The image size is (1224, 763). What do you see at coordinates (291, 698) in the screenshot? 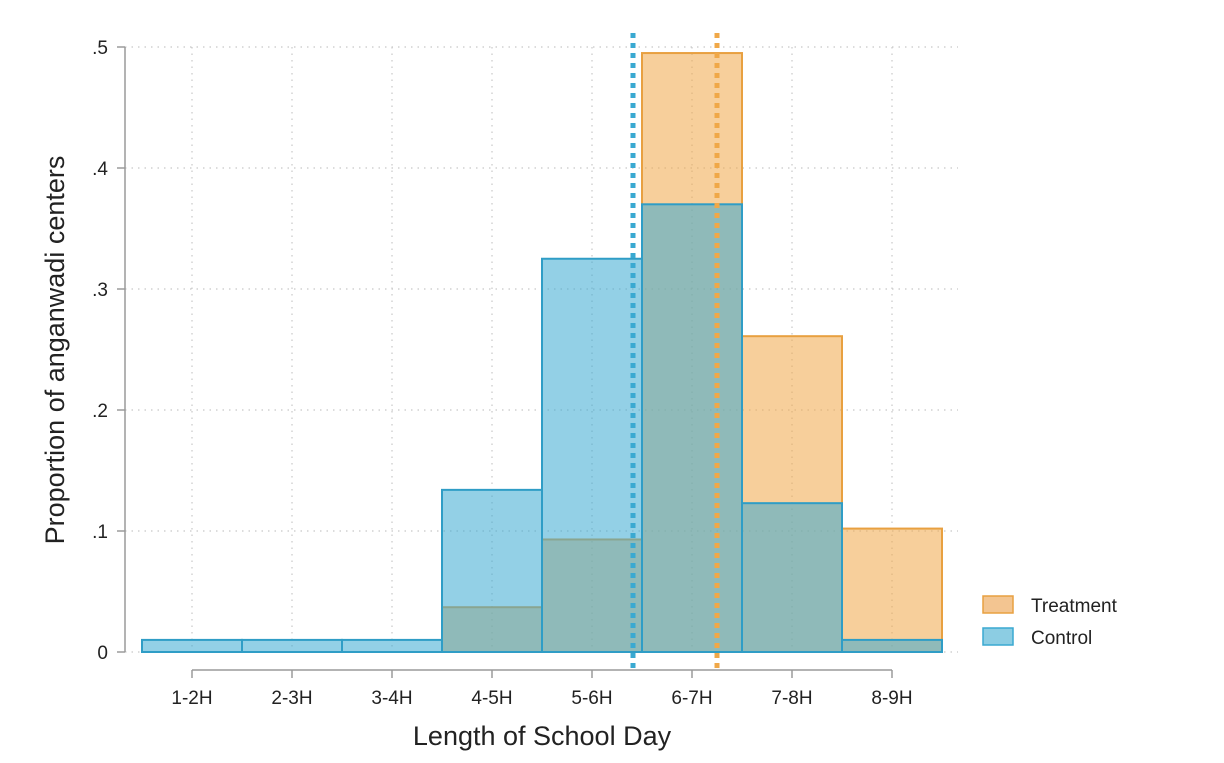
I see `x-tick-label: 2-3H` at bounding box center [291, 698].